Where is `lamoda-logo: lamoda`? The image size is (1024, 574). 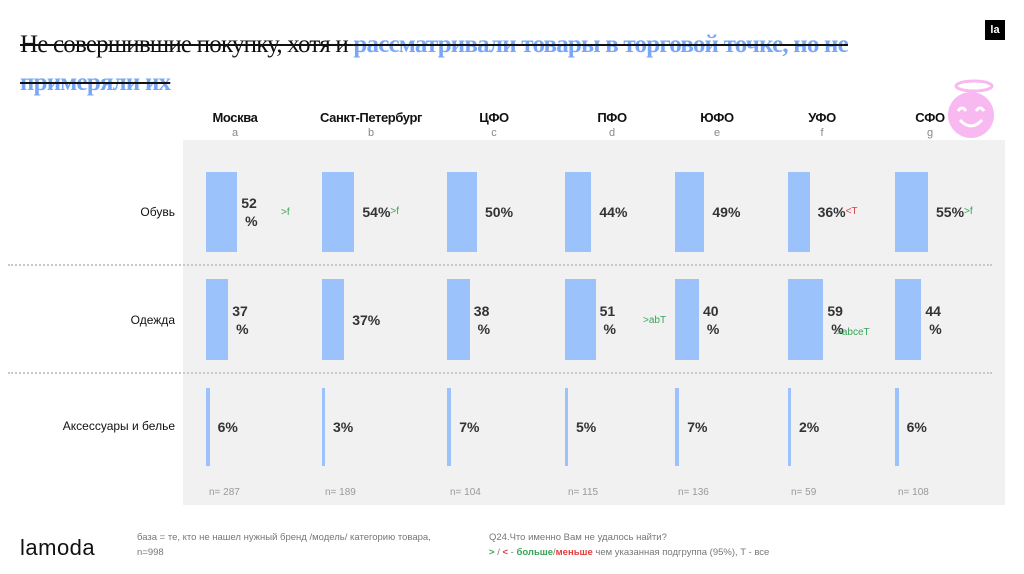
lamoda-logo: lamoda is located at coordinates (58, 547).